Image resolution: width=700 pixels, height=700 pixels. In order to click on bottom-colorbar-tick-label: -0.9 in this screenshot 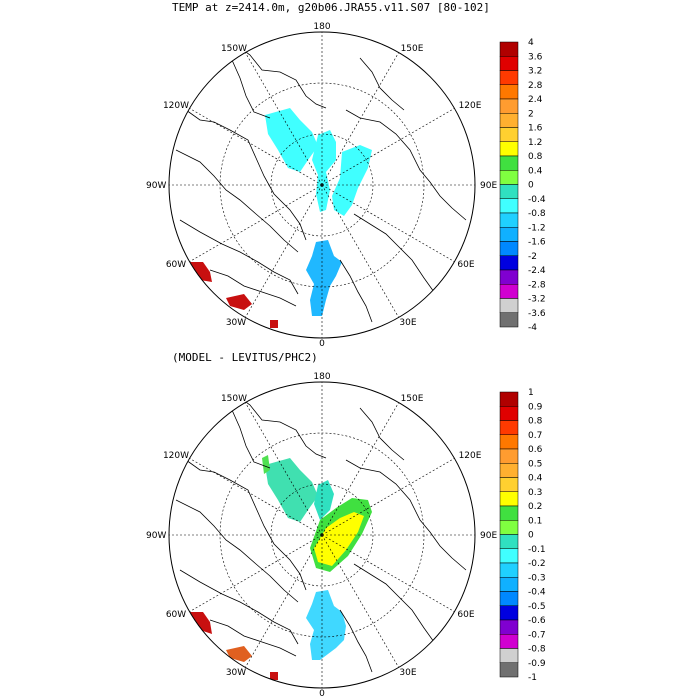, I will do `click(537, 664)`.